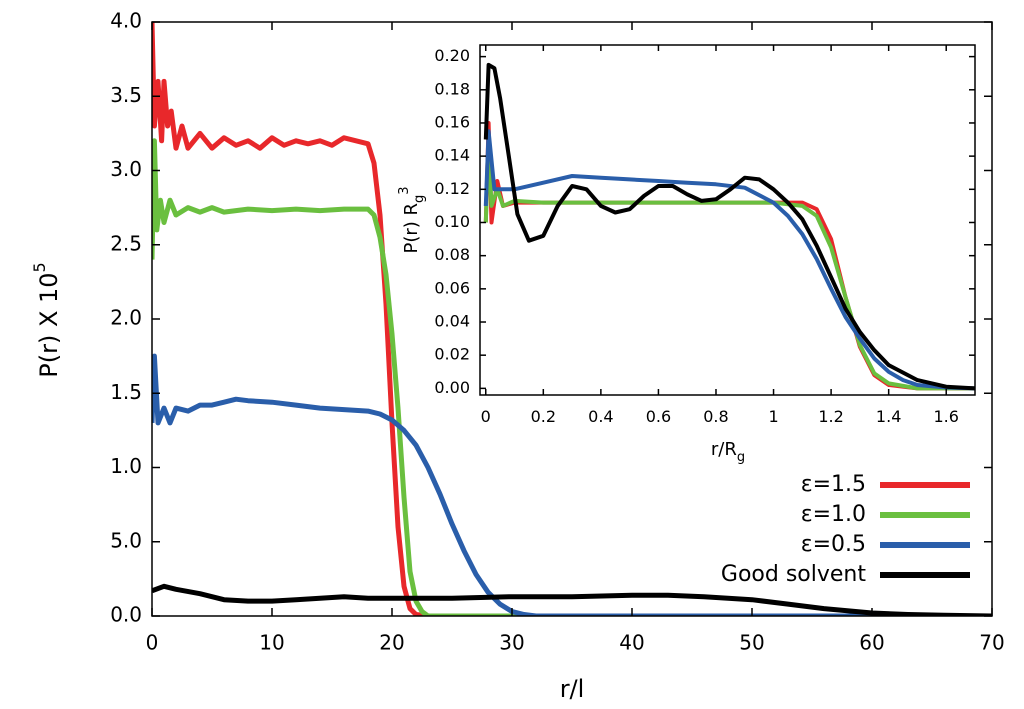 This screenshot has width=1024, height=709. I want to click on y-axis-label-text: P(r) R, so click(411, 228).